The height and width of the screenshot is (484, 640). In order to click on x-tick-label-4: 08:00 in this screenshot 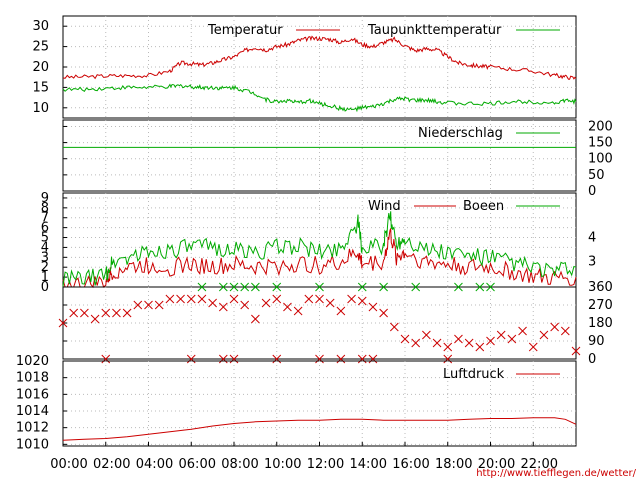, I will do `click(239, 464)`.